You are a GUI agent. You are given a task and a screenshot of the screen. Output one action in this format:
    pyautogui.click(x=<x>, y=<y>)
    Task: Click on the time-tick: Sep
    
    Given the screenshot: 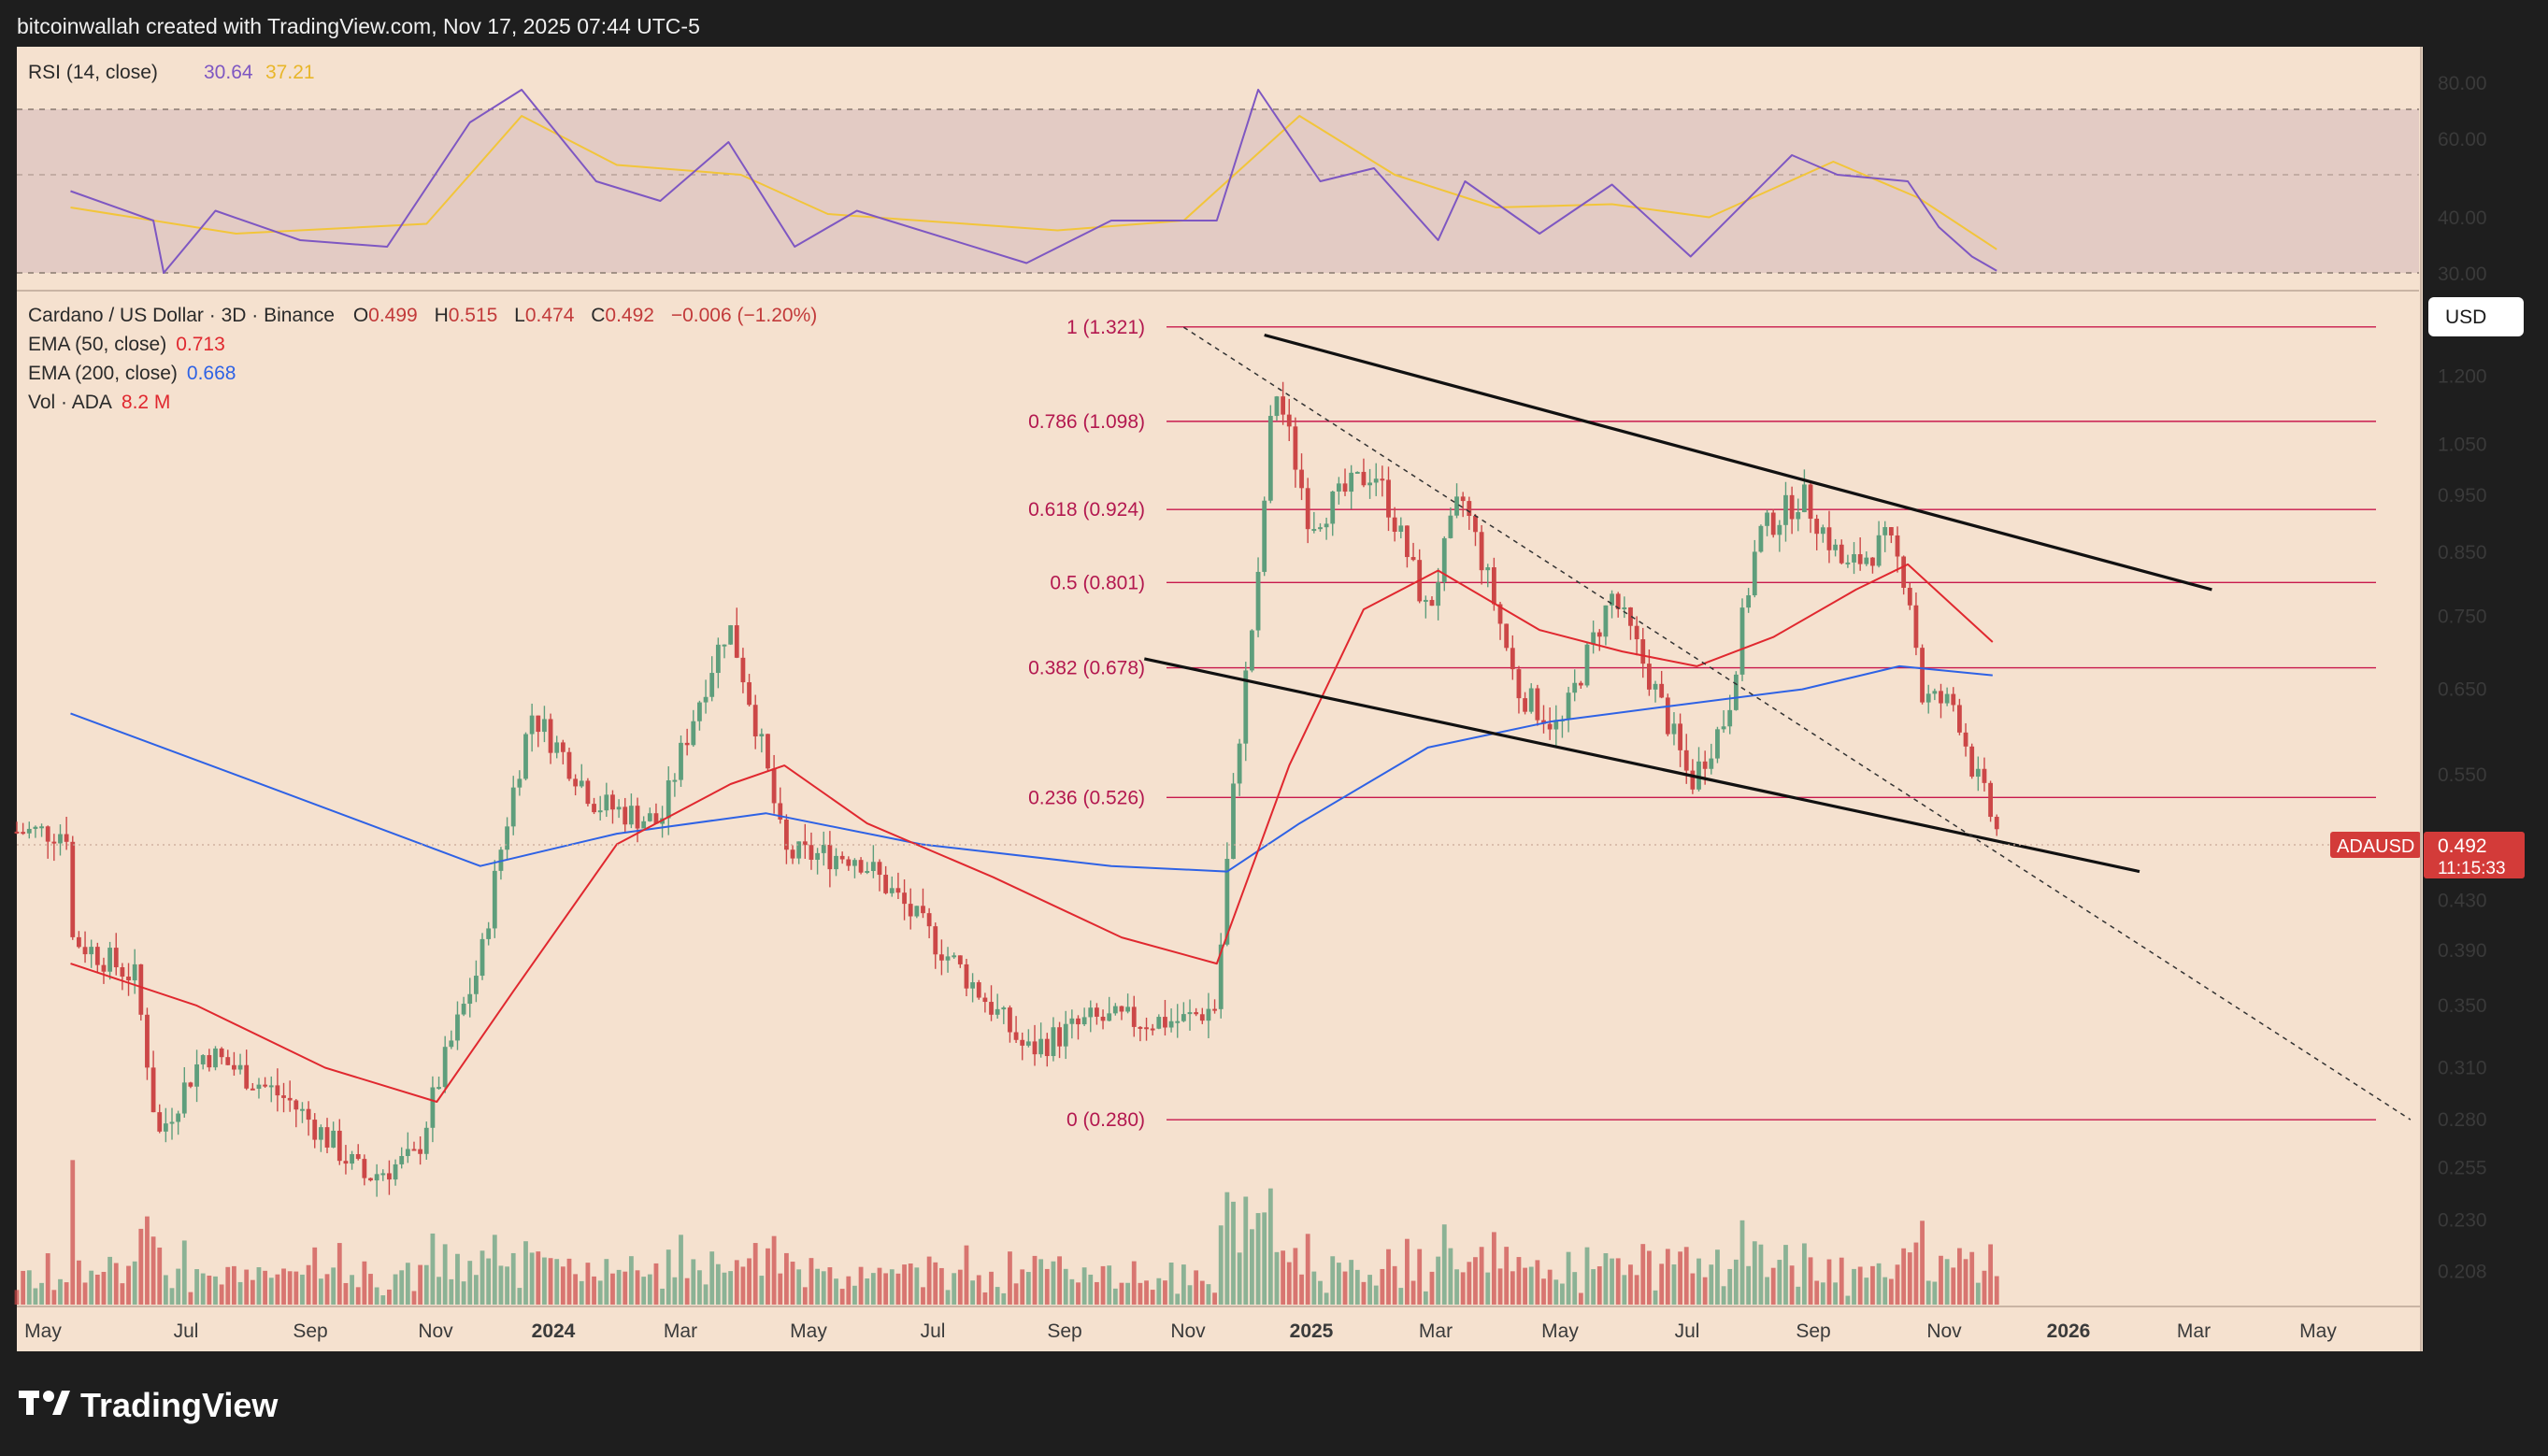 What is the action you would take?
    pyautogui.click(x=310, y=1331)
    